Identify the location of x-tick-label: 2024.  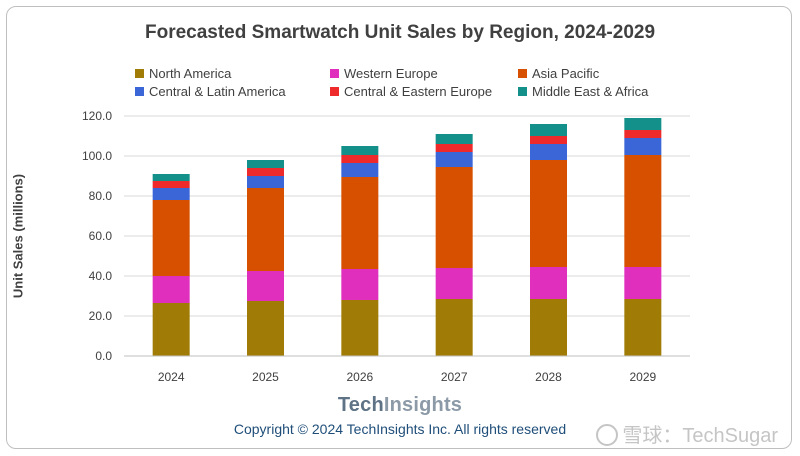
(171, 377).